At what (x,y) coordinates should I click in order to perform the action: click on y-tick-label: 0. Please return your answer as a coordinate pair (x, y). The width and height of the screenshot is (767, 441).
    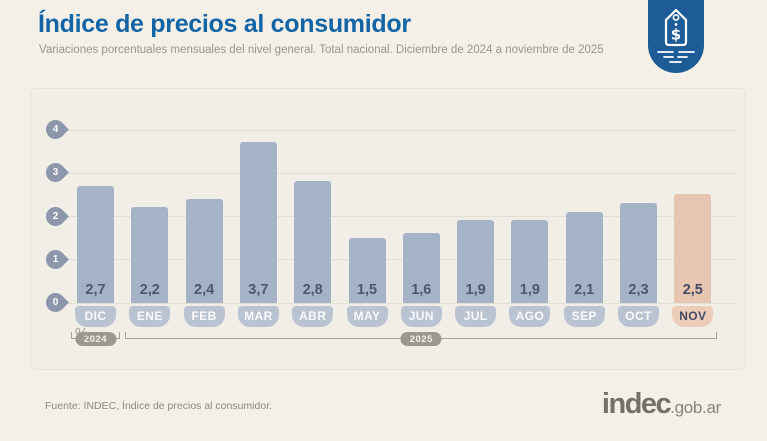
    Looking at the image, I should click on (55, 303).